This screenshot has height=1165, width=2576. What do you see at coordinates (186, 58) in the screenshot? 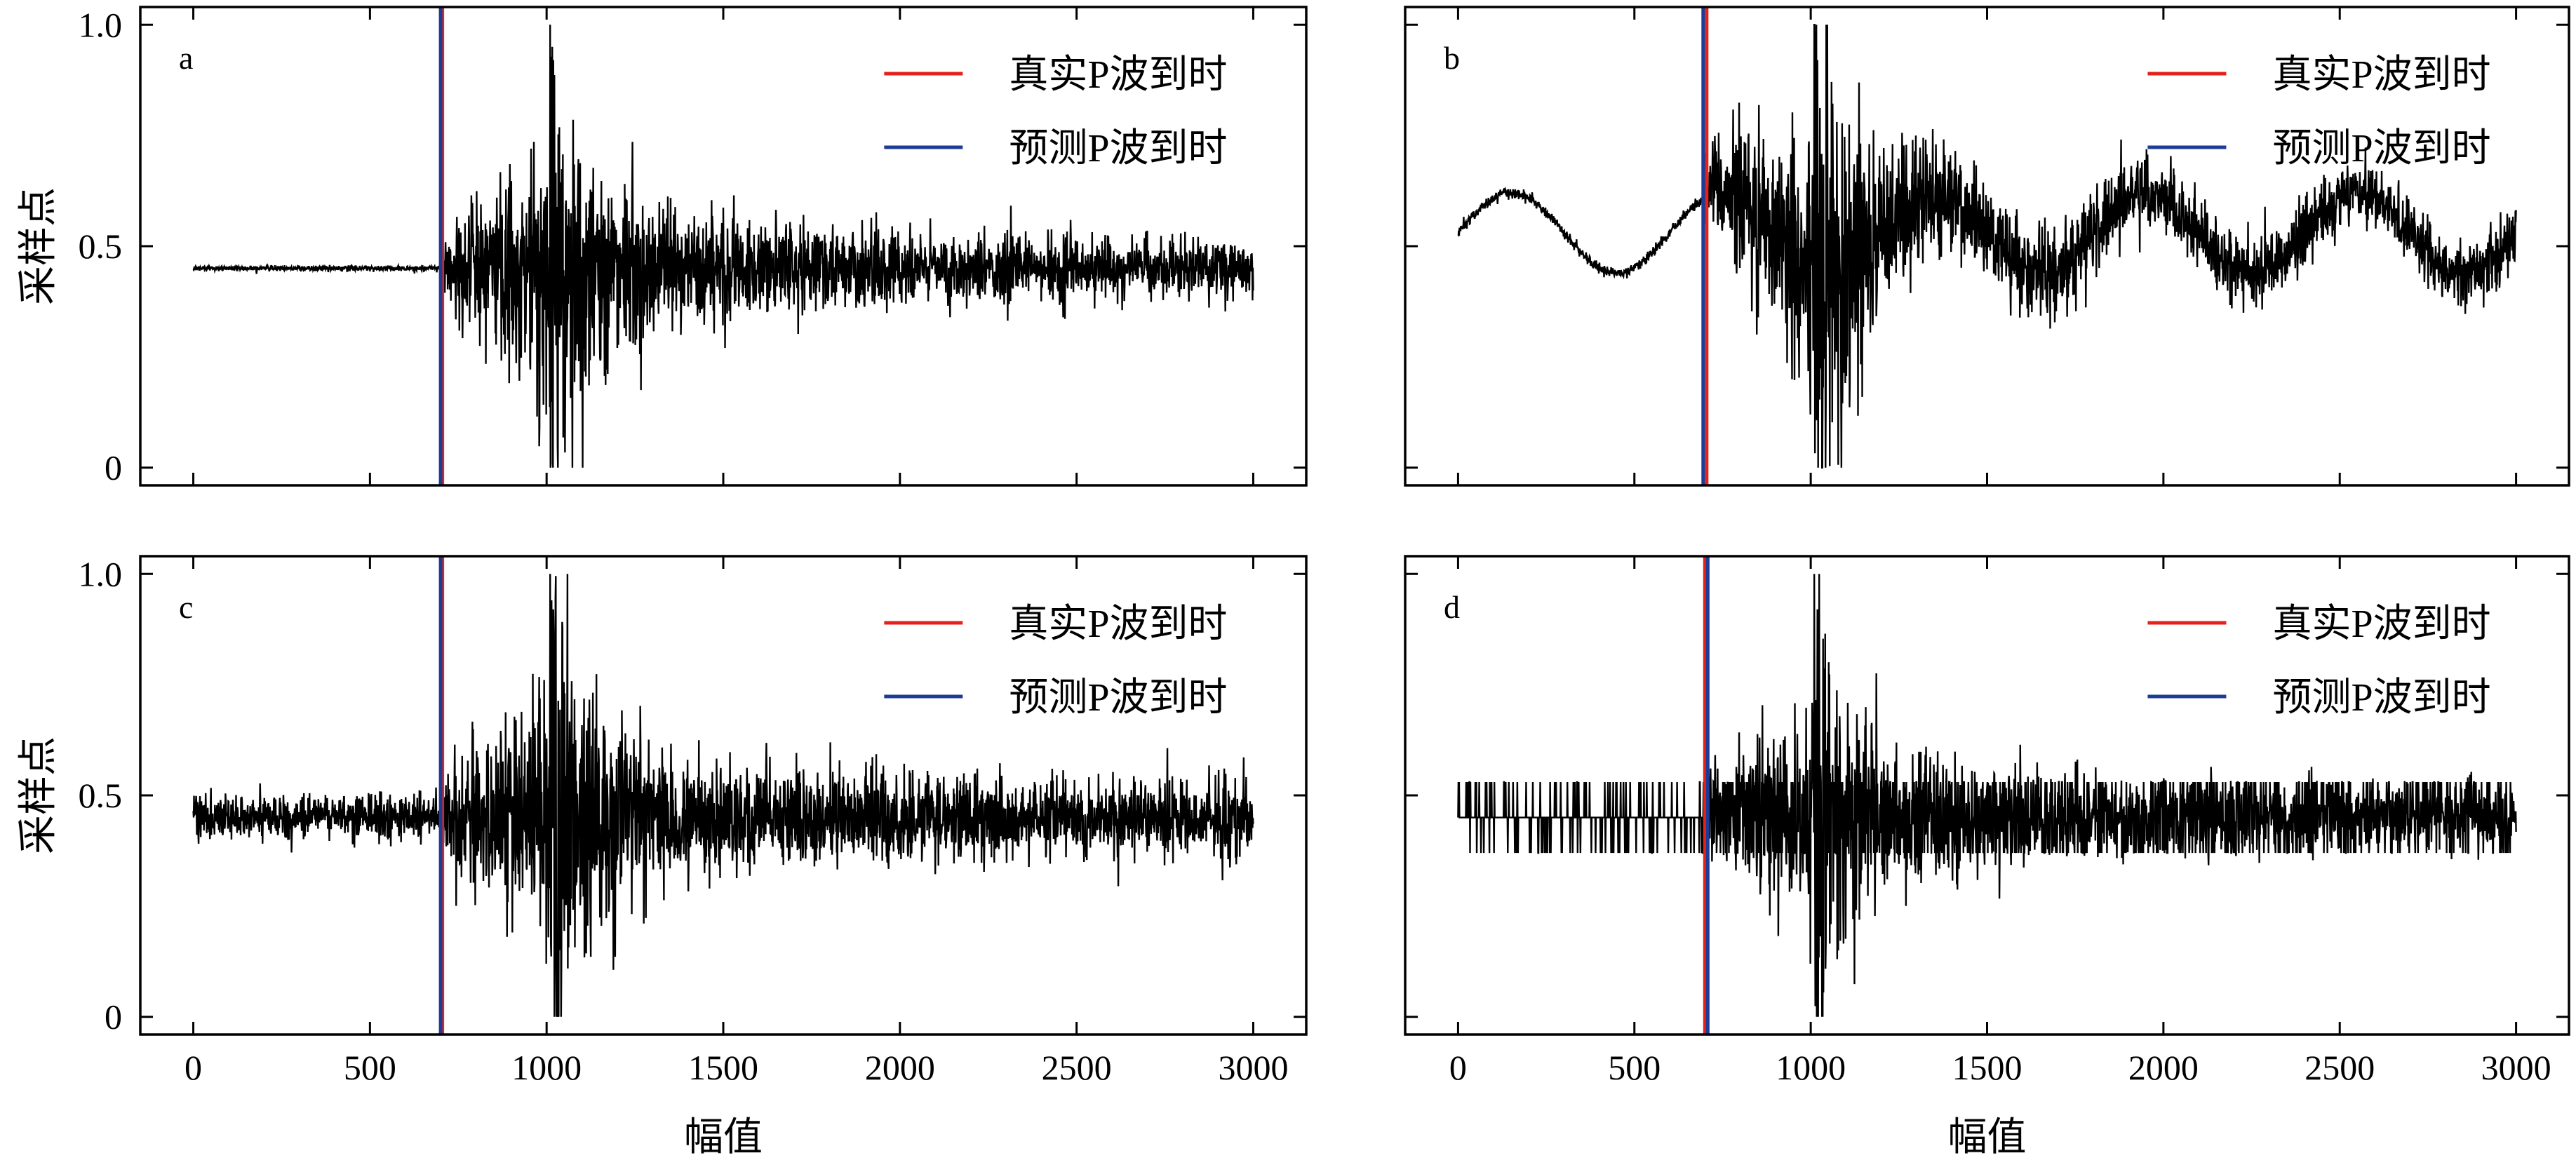
I see `panel-label: a` at bounding box center [186, 58].